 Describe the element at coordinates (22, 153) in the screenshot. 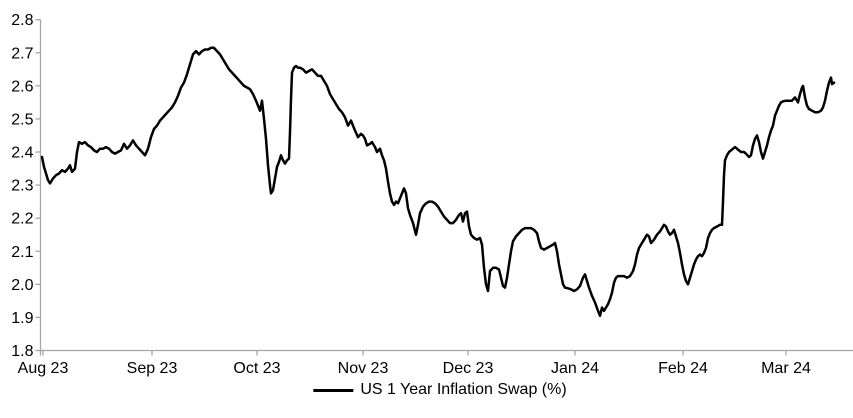

I see `y-tick-label: 2.4` at that location.